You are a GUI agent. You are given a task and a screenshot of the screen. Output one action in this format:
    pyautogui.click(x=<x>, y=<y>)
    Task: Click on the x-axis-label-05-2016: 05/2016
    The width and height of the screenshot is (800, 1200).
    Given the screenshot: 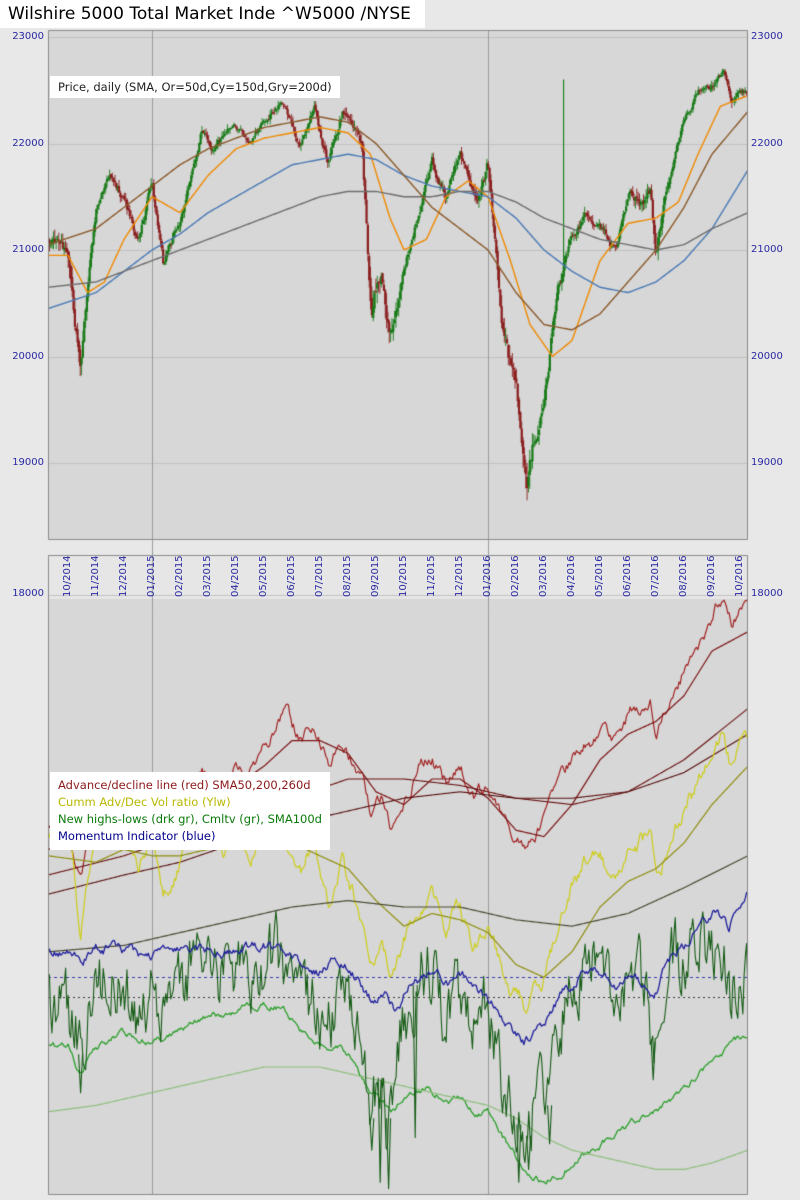 What is the action you would take?
    pyautogui.click(x=599, y=576)
    